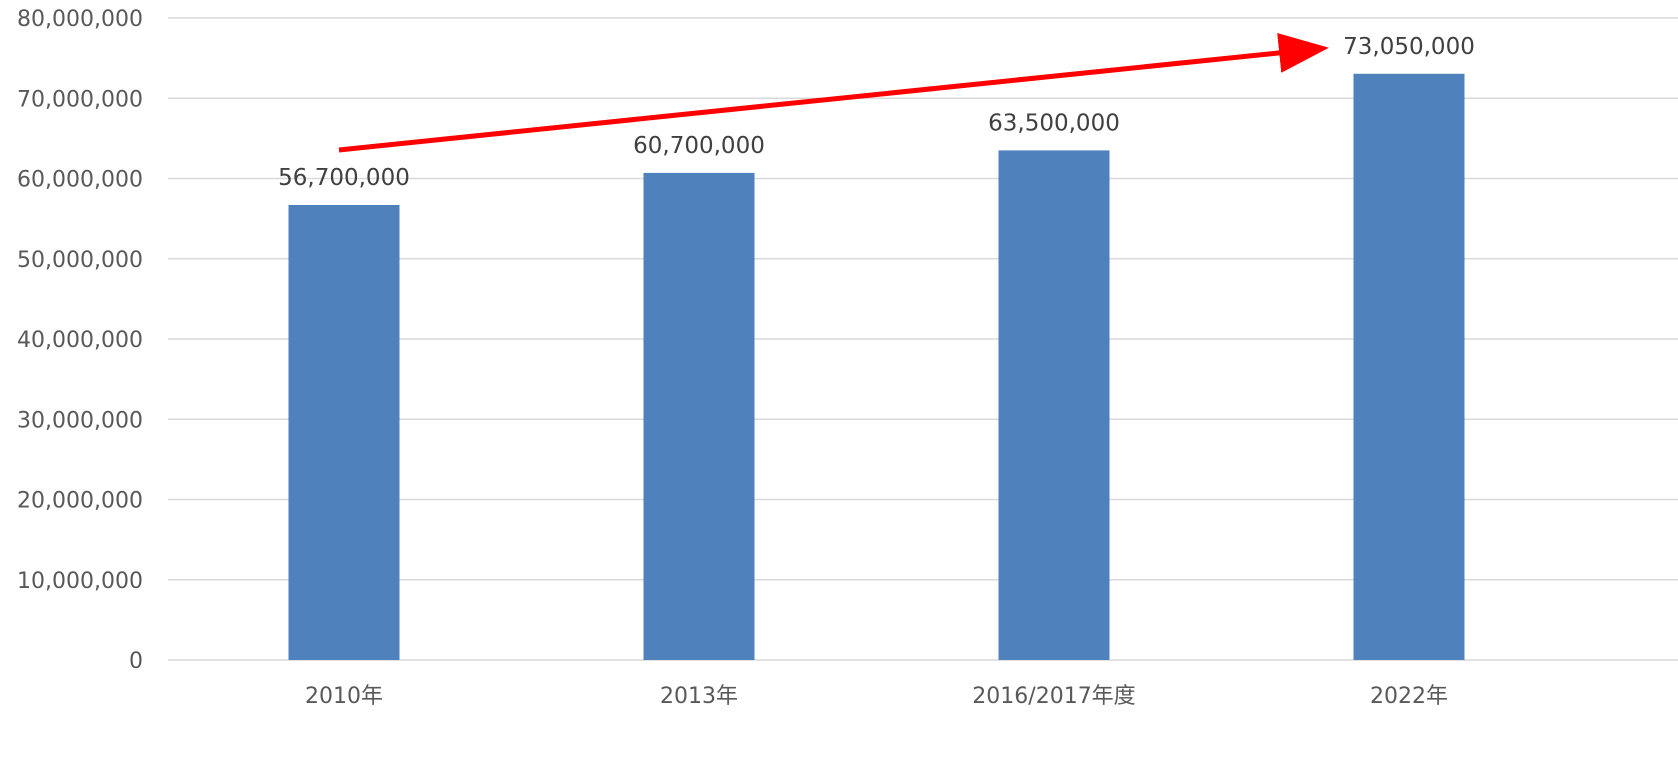  What do you see at coordinates (80, 19) in the screenshot?
I see `y-tick-label: 80,000,000` at bounding box center [80, 19].